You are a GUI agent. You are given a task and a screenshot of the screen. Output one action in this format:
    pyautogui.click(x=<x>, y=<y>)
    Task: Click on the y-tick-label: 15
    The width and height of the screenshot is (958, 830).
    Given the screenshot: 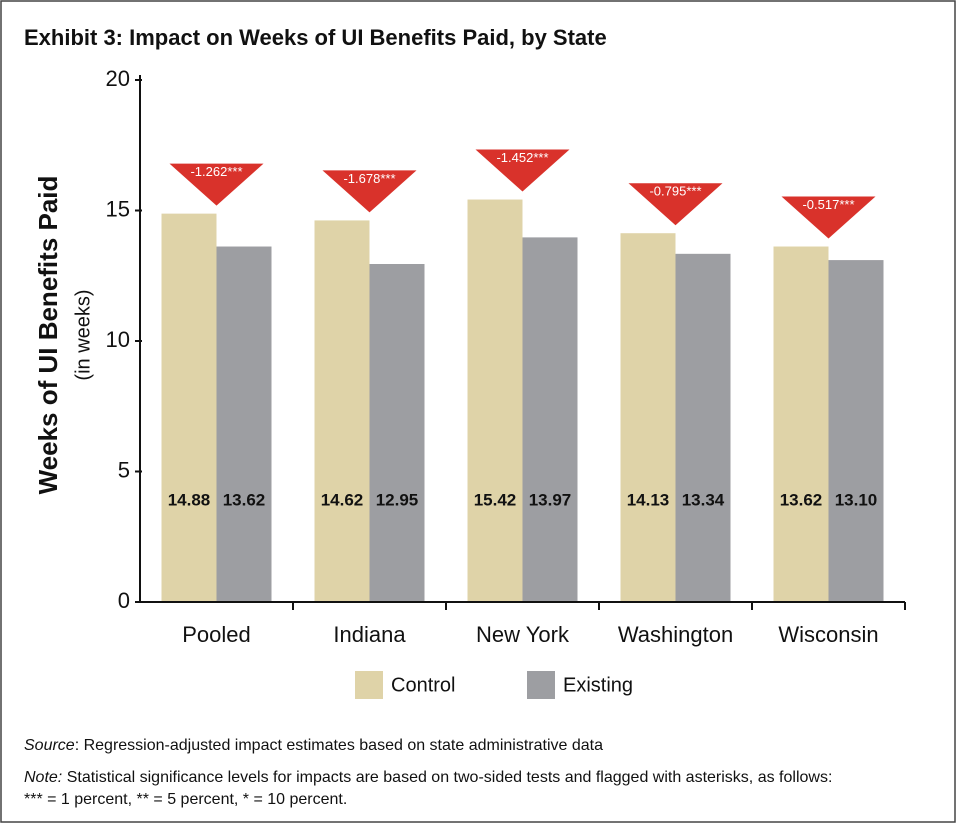 What is the action you would take?
    pyautogui.click(x=118, y=208)
    